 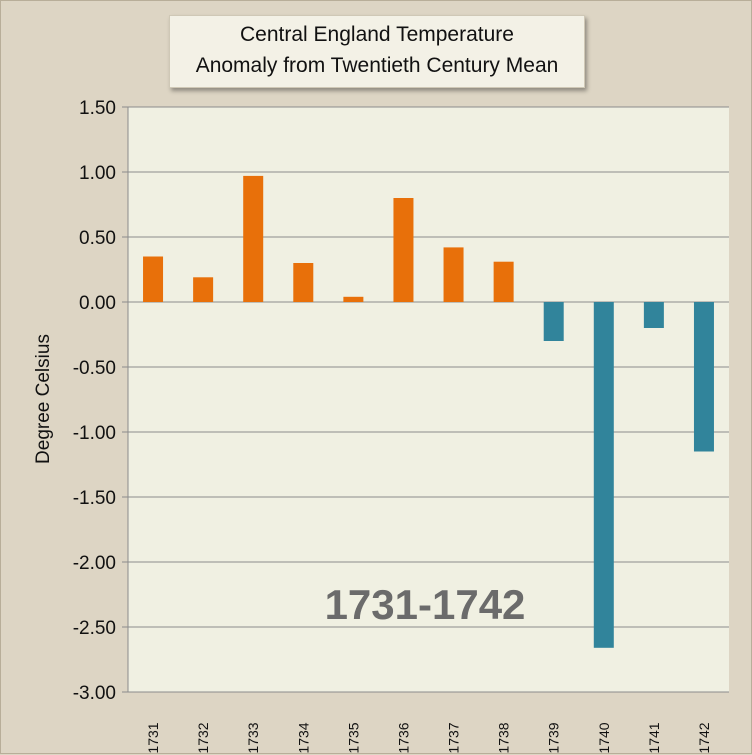 What do you see at coordinates (253, 737) in the screenshot?
I see `x-tick-label: 1733` at bounding box center [253, 737].